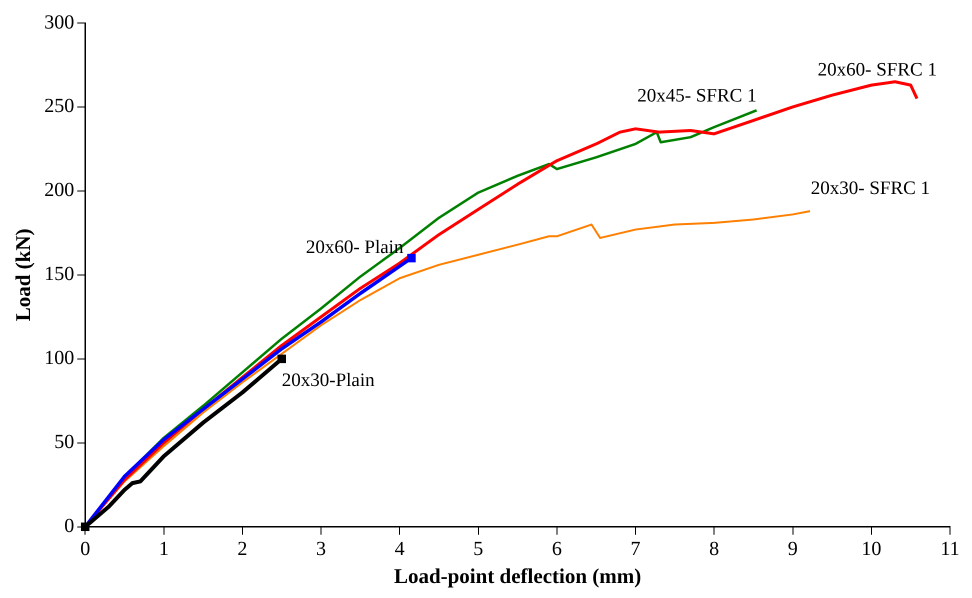  I want to click on y-tick-label: 0, so click(69, 526).